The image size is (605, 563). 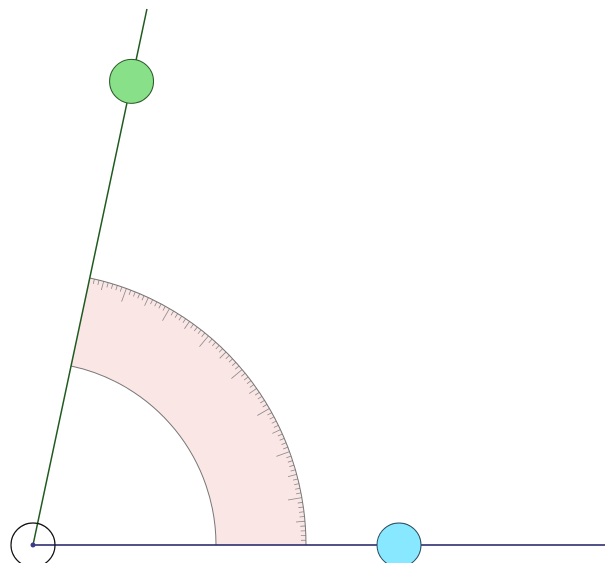 I want to click on vertex-dot, so click(x=33, y=545).